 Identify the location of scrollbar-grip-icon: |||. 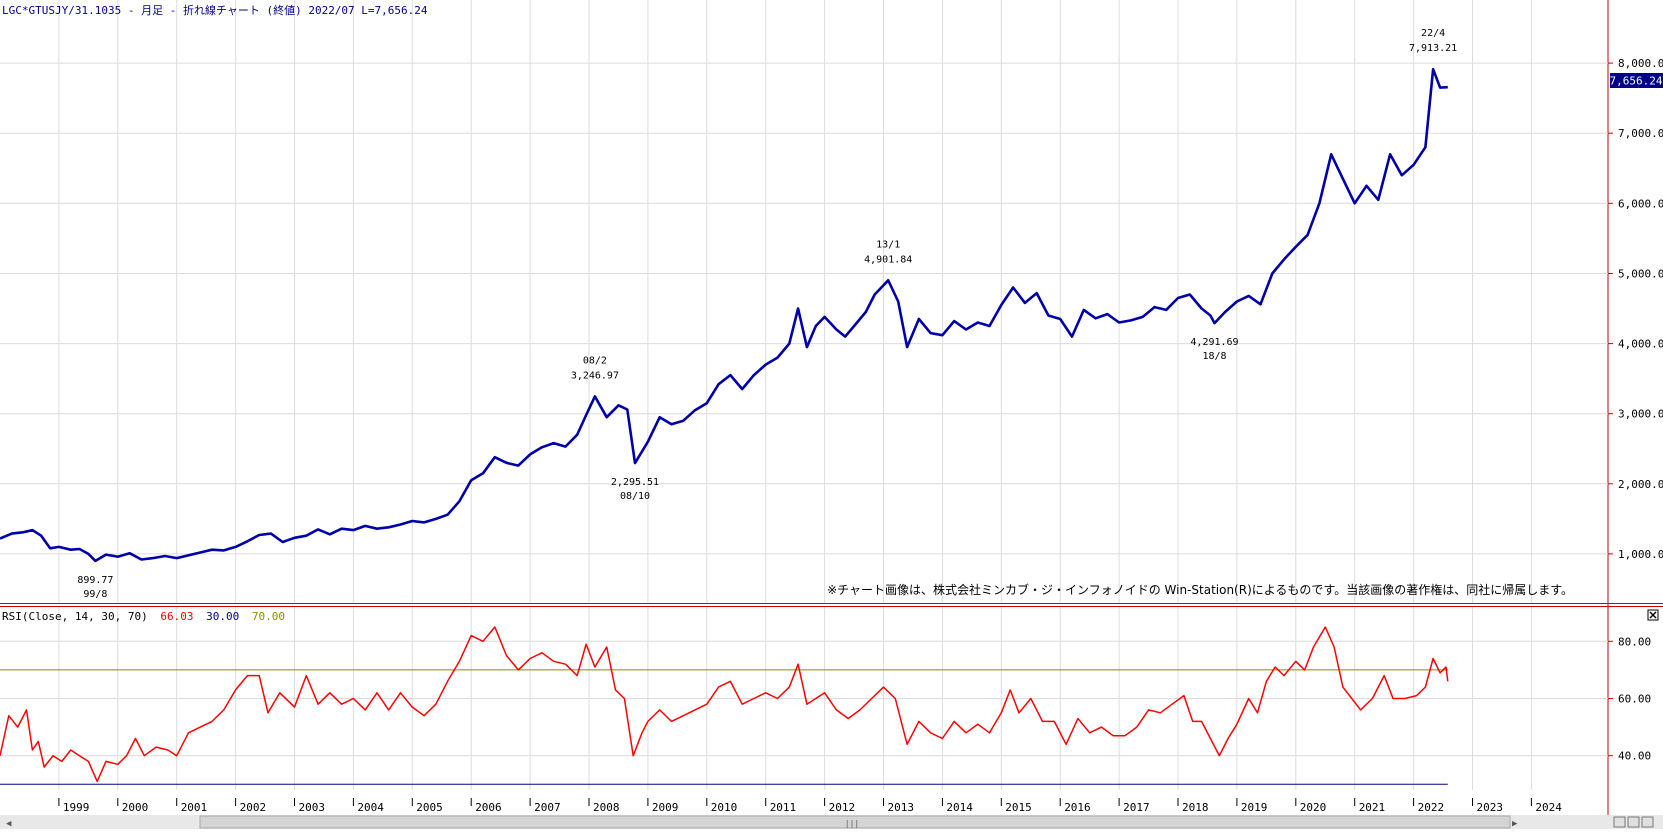
(852, 823).